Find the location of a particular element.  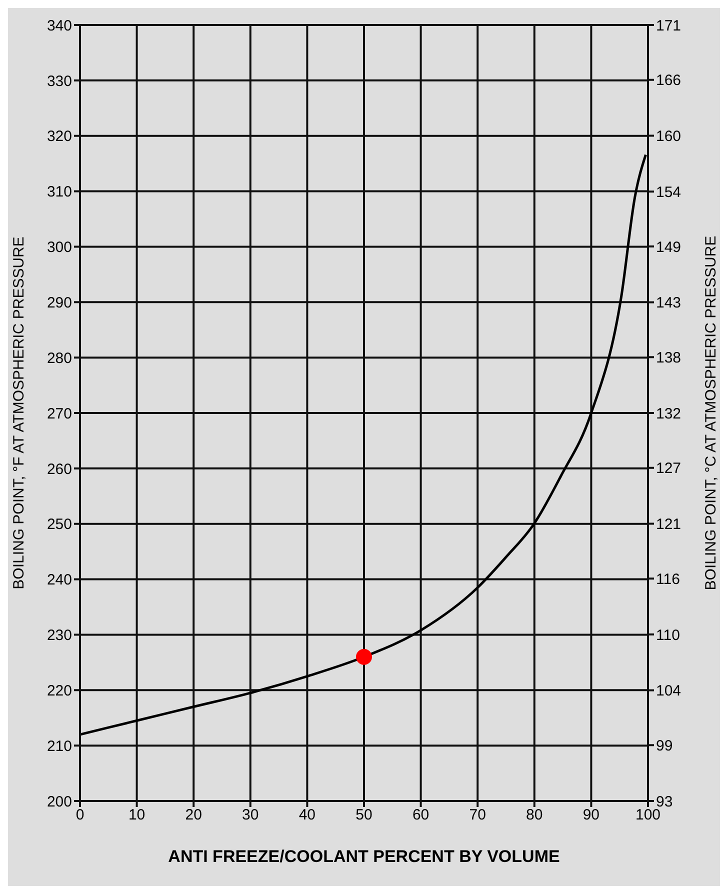

y-tick-label: 200 is located at coordinates (59, 801).